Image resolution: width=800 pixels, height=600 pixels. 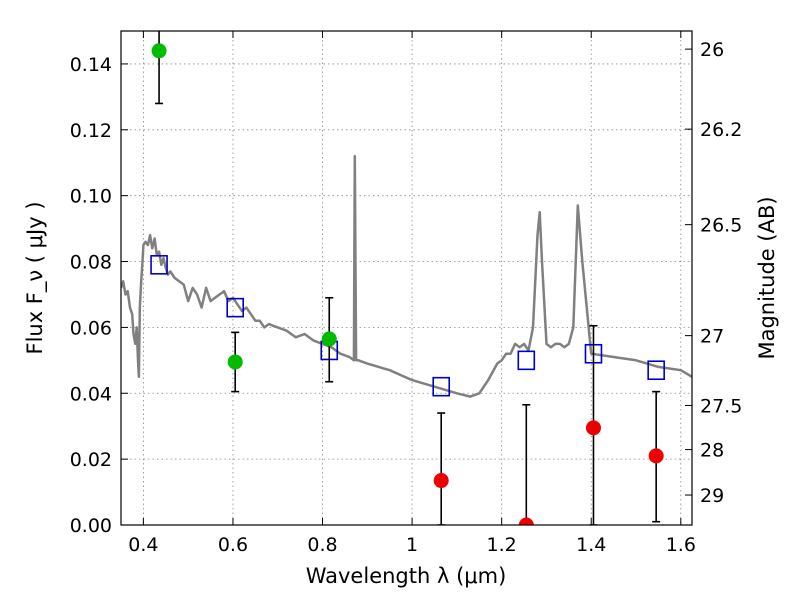 I want to click on right-tick-label: 26.2, so click(x=721, y=130).